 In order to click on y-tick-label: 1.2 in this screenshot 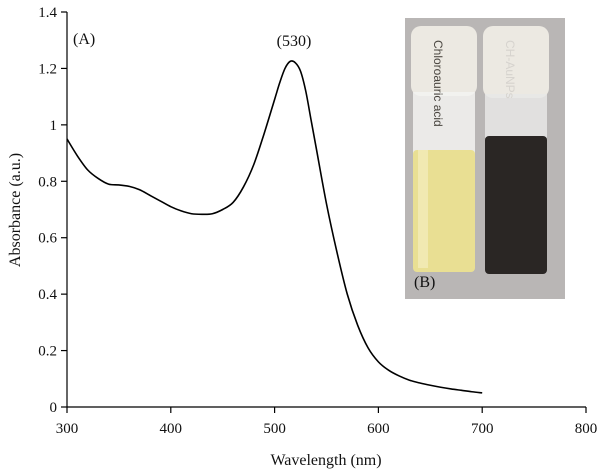, I will do `click(47, 69)`.